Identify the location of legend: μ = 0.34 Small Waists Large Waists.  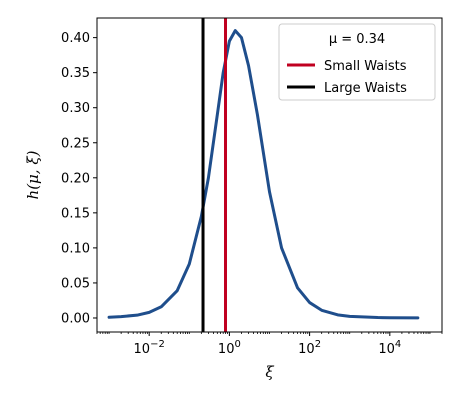
(357, 62).